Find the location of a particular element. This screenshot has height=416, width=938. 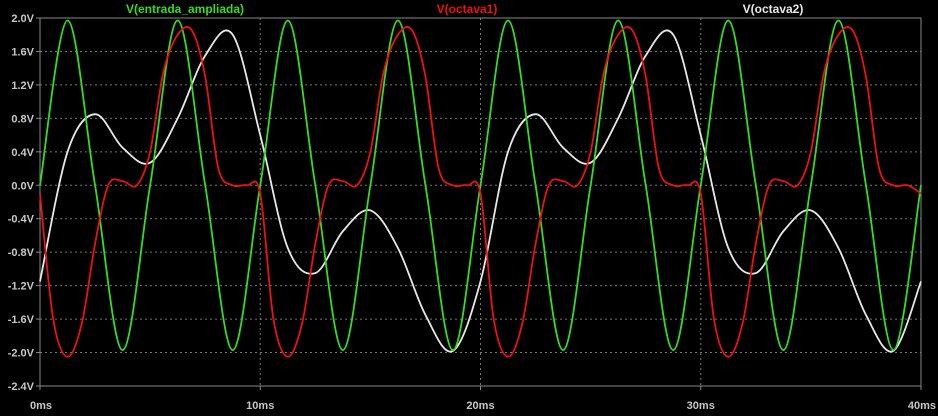

y-tick-label: -0.4V is located at coordinates (21, 220).